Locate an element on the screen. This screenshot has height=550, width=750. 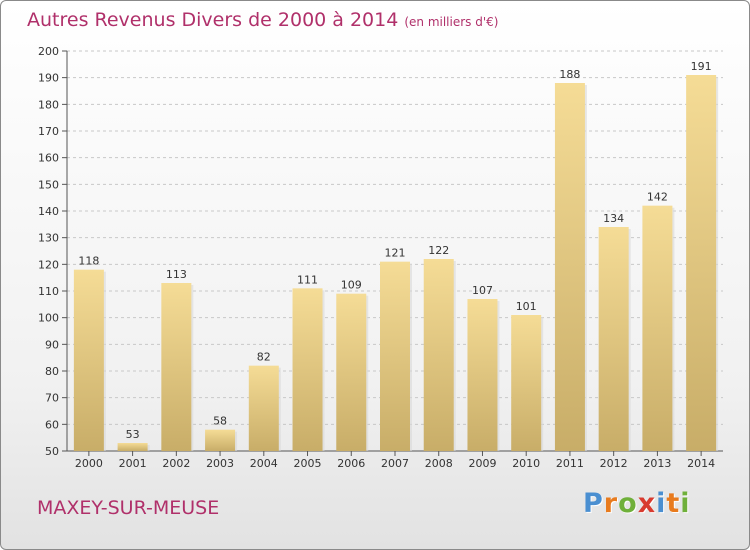
bar-2004 is located at coordinates (263, 408).